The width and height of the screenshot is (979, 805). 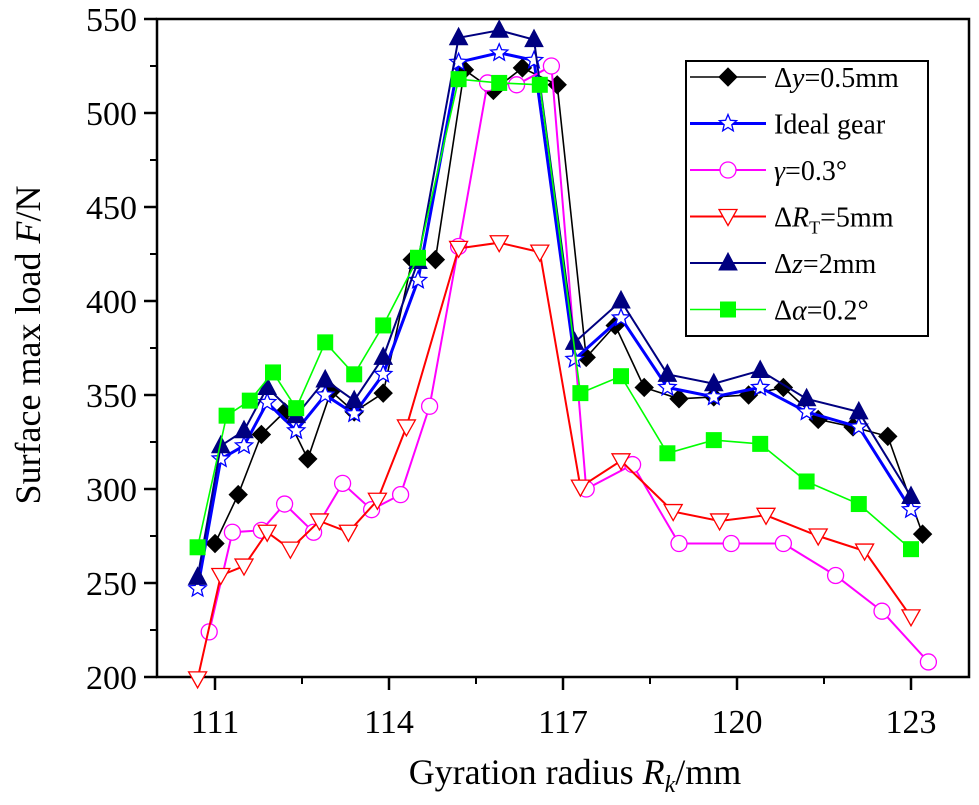 I want to click on legend-label: ΔRT=5mm, so click(x=834, y=220).